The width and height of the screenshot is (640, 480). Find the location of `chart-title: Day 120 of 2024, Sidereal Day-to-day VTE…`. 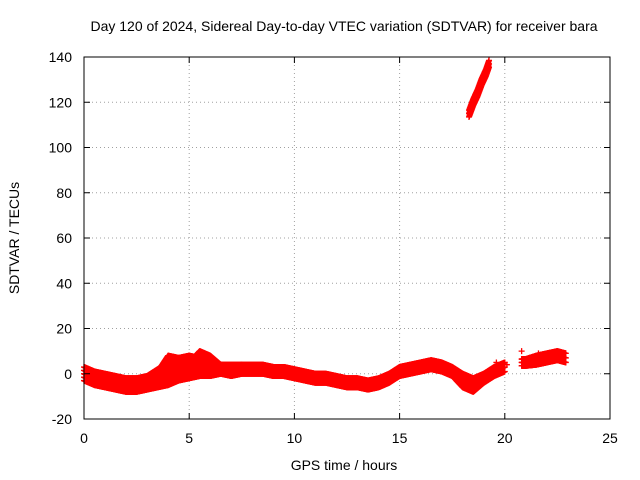

chart-title: Day 120 of 2024, Sidereal Day-to-day VTE… is located at coordinates (343, 26).